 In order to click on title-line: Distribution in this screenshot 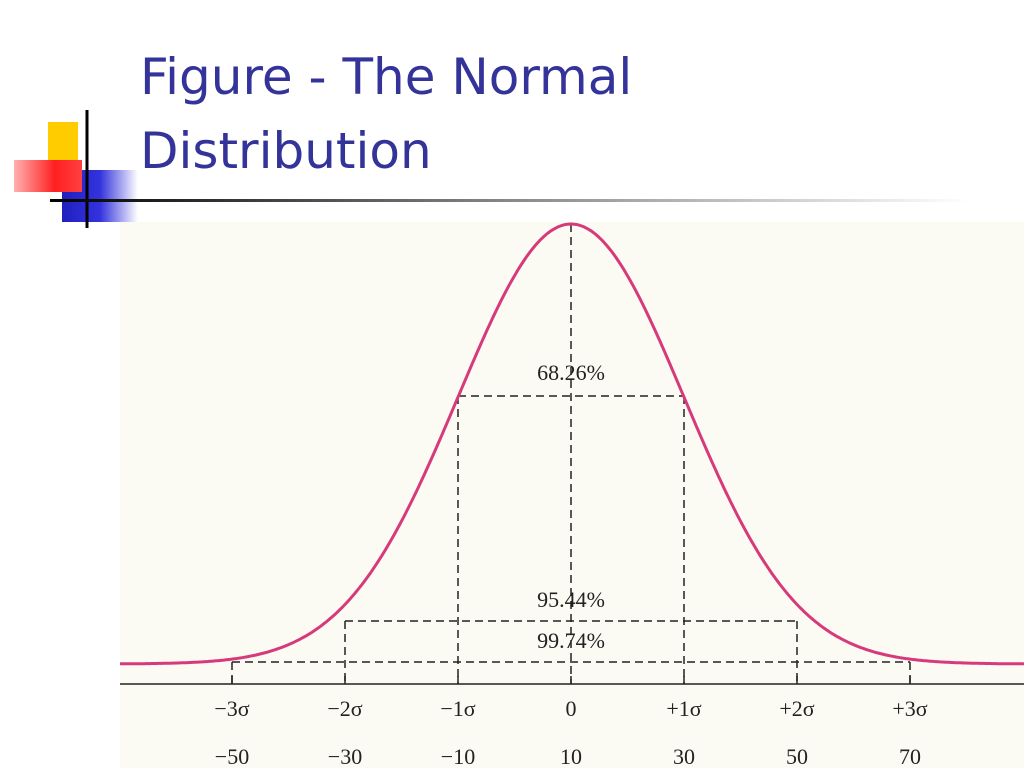, I will do `click(286, 151)`.